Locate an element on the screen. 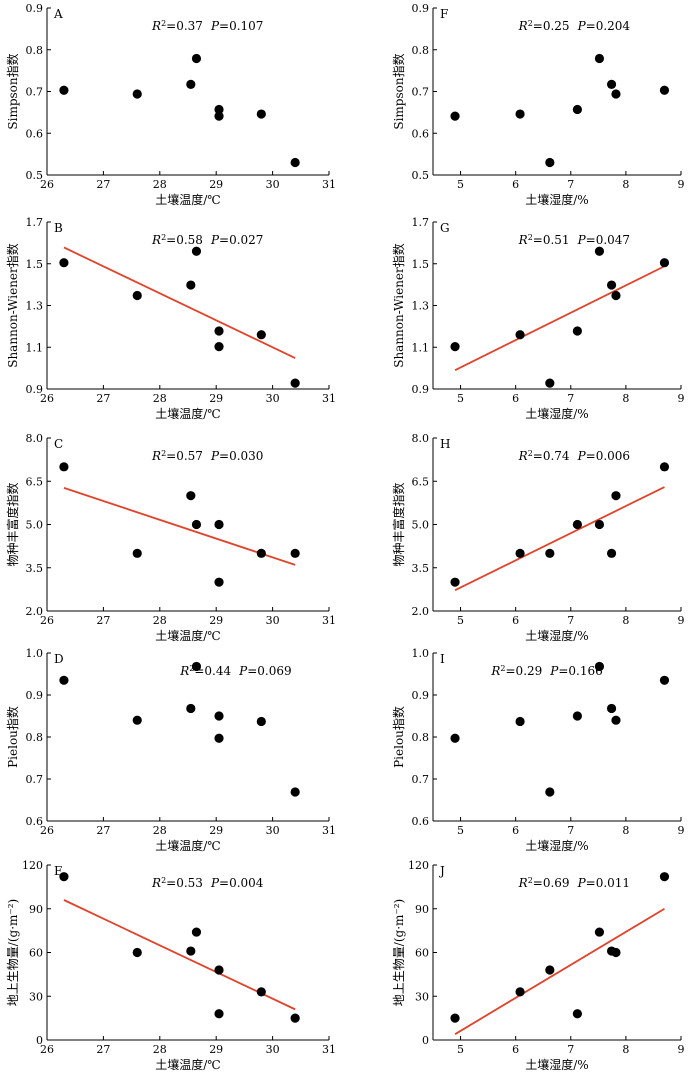  r2-value: =0.58 is located at coordinates (184, 240).